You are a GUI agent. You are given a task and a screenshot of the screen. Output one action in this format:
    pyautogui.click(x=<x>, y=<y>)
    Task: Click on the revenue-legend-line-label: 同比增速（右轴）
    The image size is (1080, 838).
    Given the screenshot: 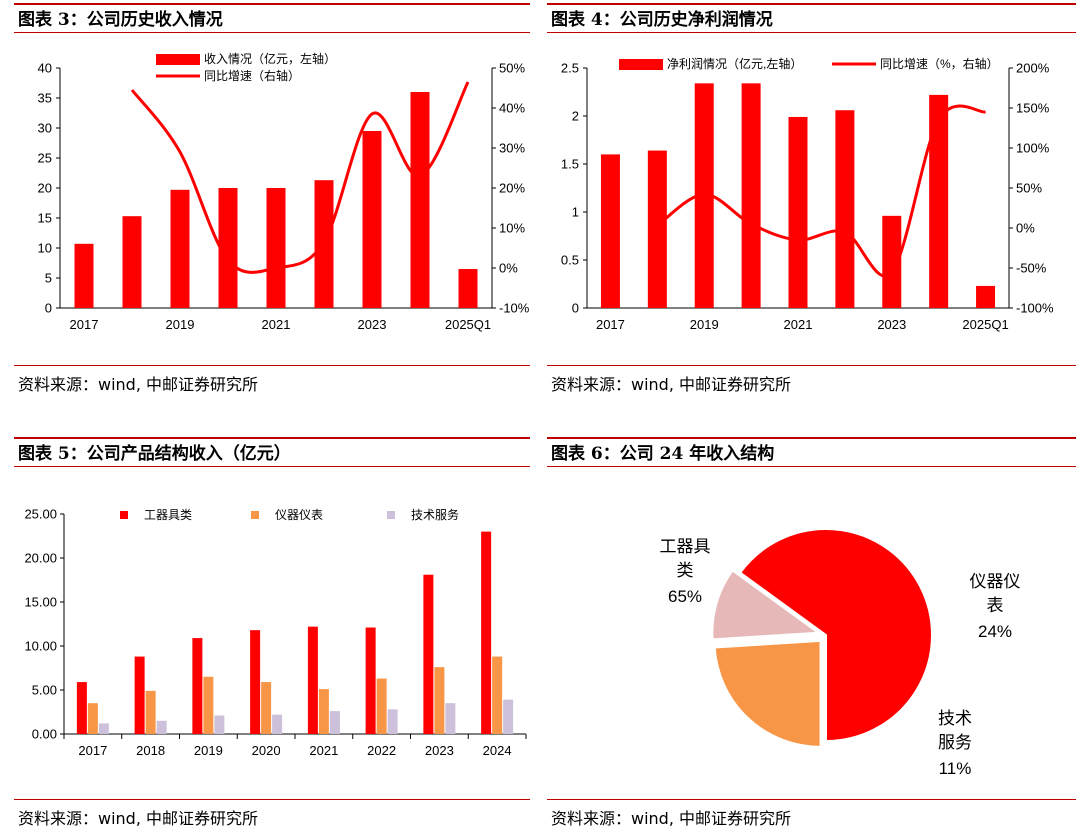 What is the action you would take?
    pyautogui.click(x=252, y=75)
    